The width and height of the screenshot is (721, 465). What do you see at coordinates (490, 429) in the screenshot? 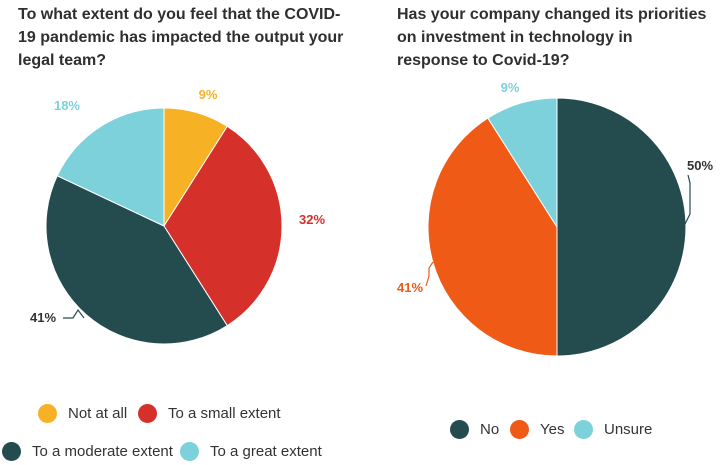
I see `legend-label: No` at bounding box center [490, 429].